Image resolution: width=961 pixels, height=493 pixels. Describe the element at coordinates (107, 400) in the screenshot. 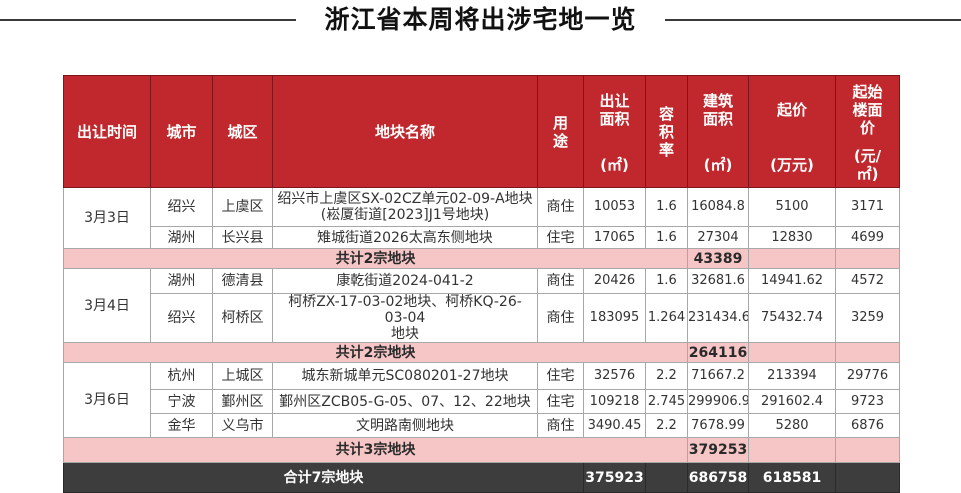

I see `date-cell: 3月6日` at that location.